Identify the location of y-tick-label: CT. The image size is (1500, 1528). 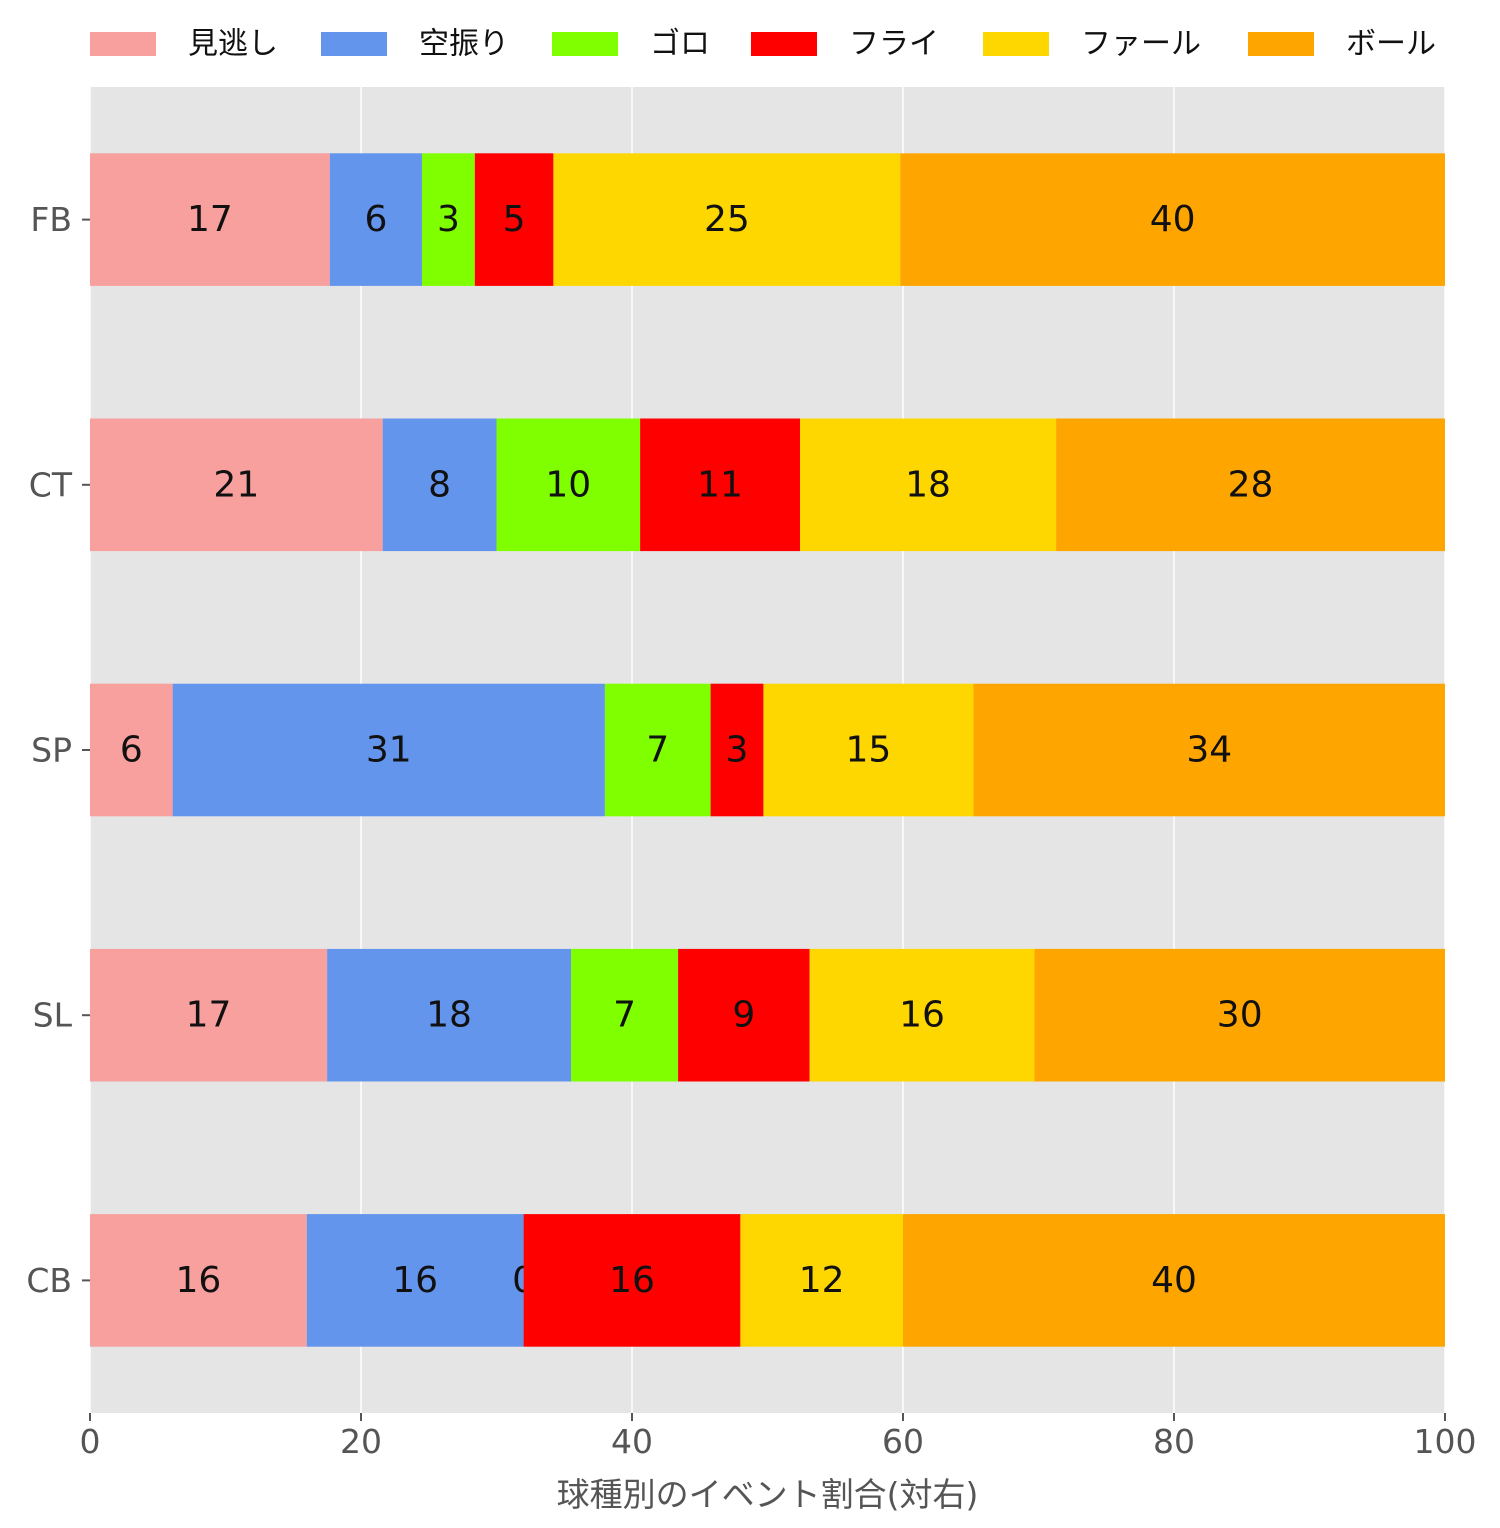
(51, 484).